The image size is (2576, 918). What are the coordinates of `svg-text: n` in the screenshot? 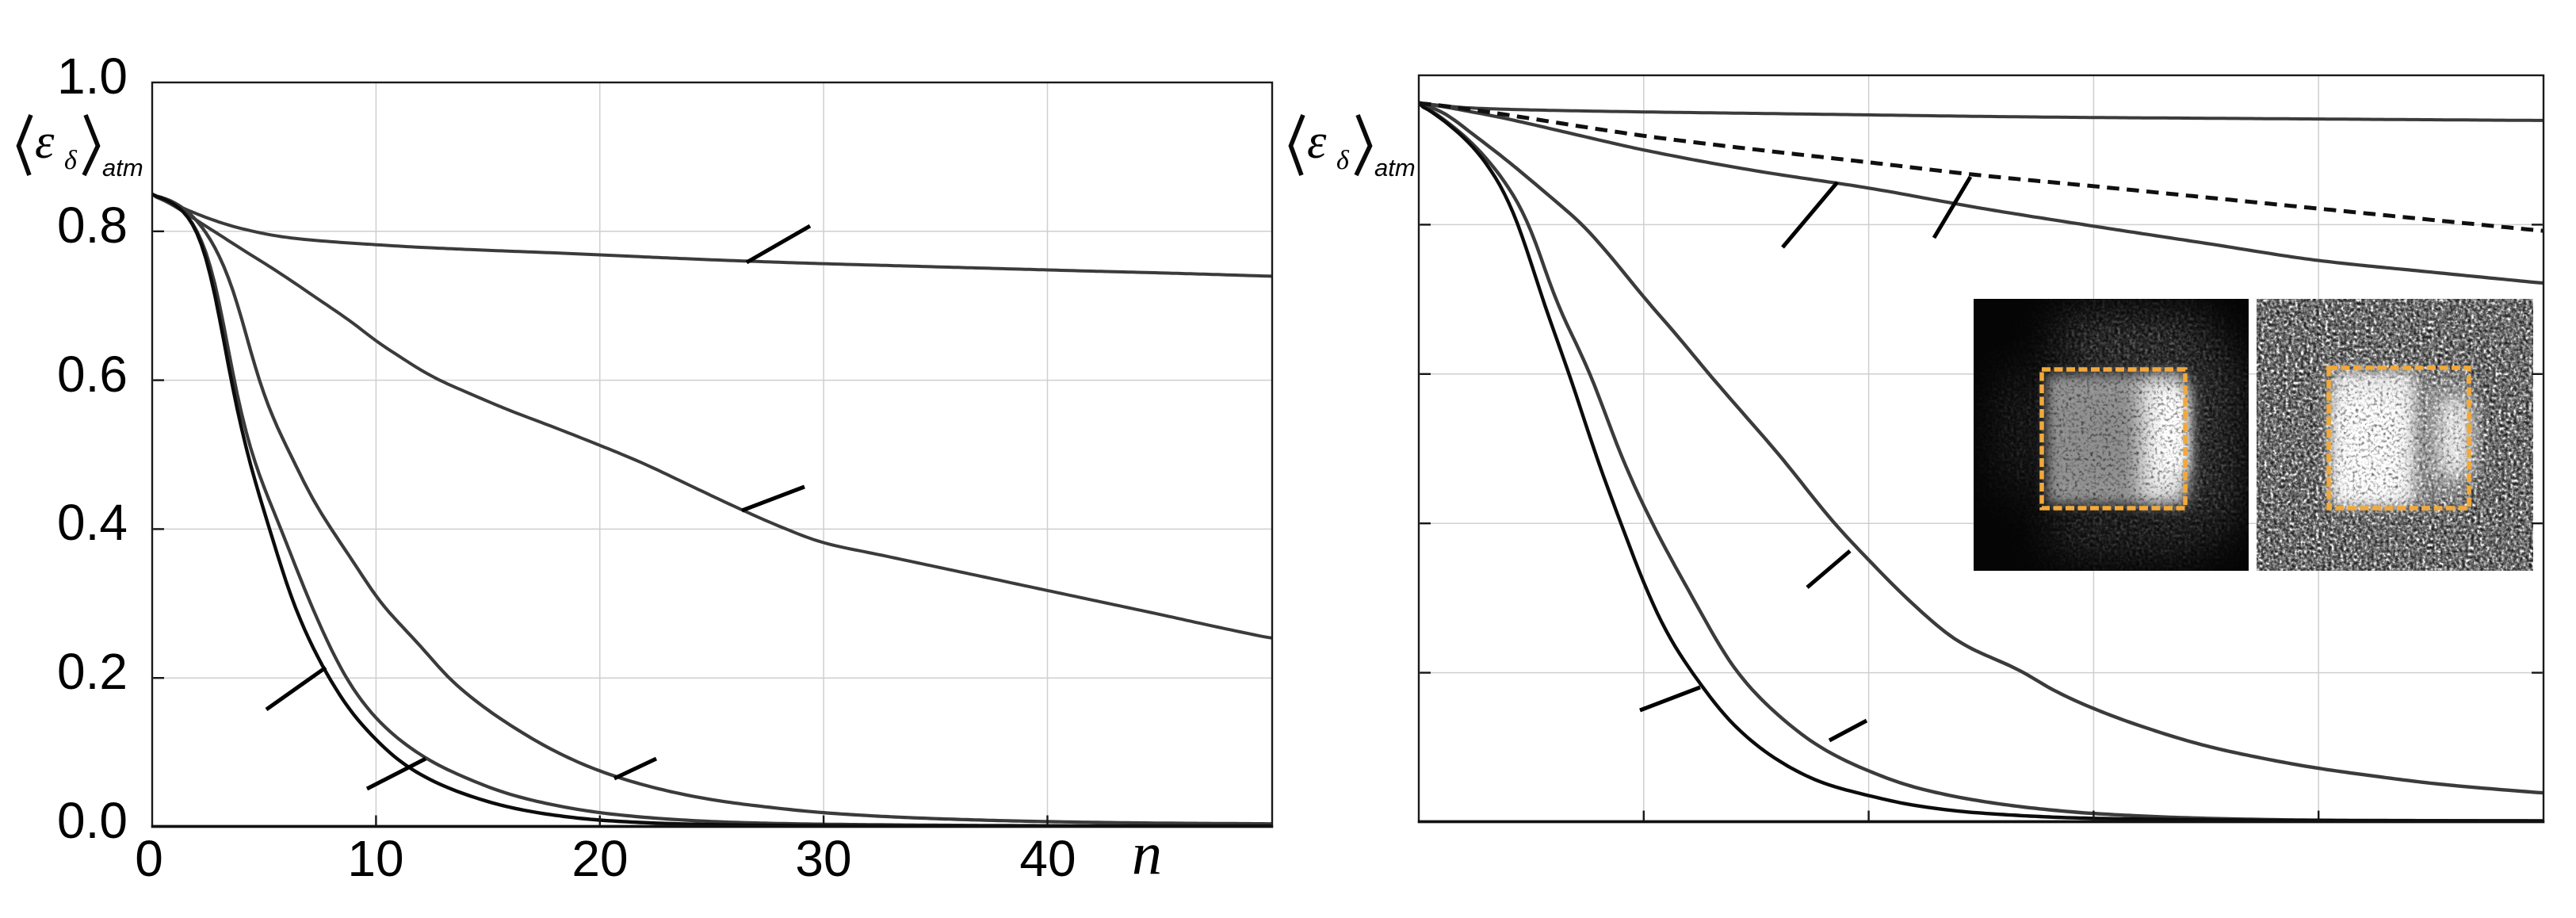 It's located at (1147, 853).